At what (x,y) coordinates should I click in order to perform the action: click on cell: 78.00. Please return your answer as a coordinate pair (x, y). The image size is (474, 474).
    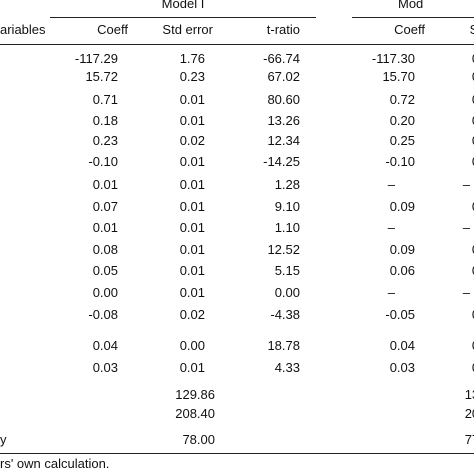
    Looking at the image, I should click on (198, 439).